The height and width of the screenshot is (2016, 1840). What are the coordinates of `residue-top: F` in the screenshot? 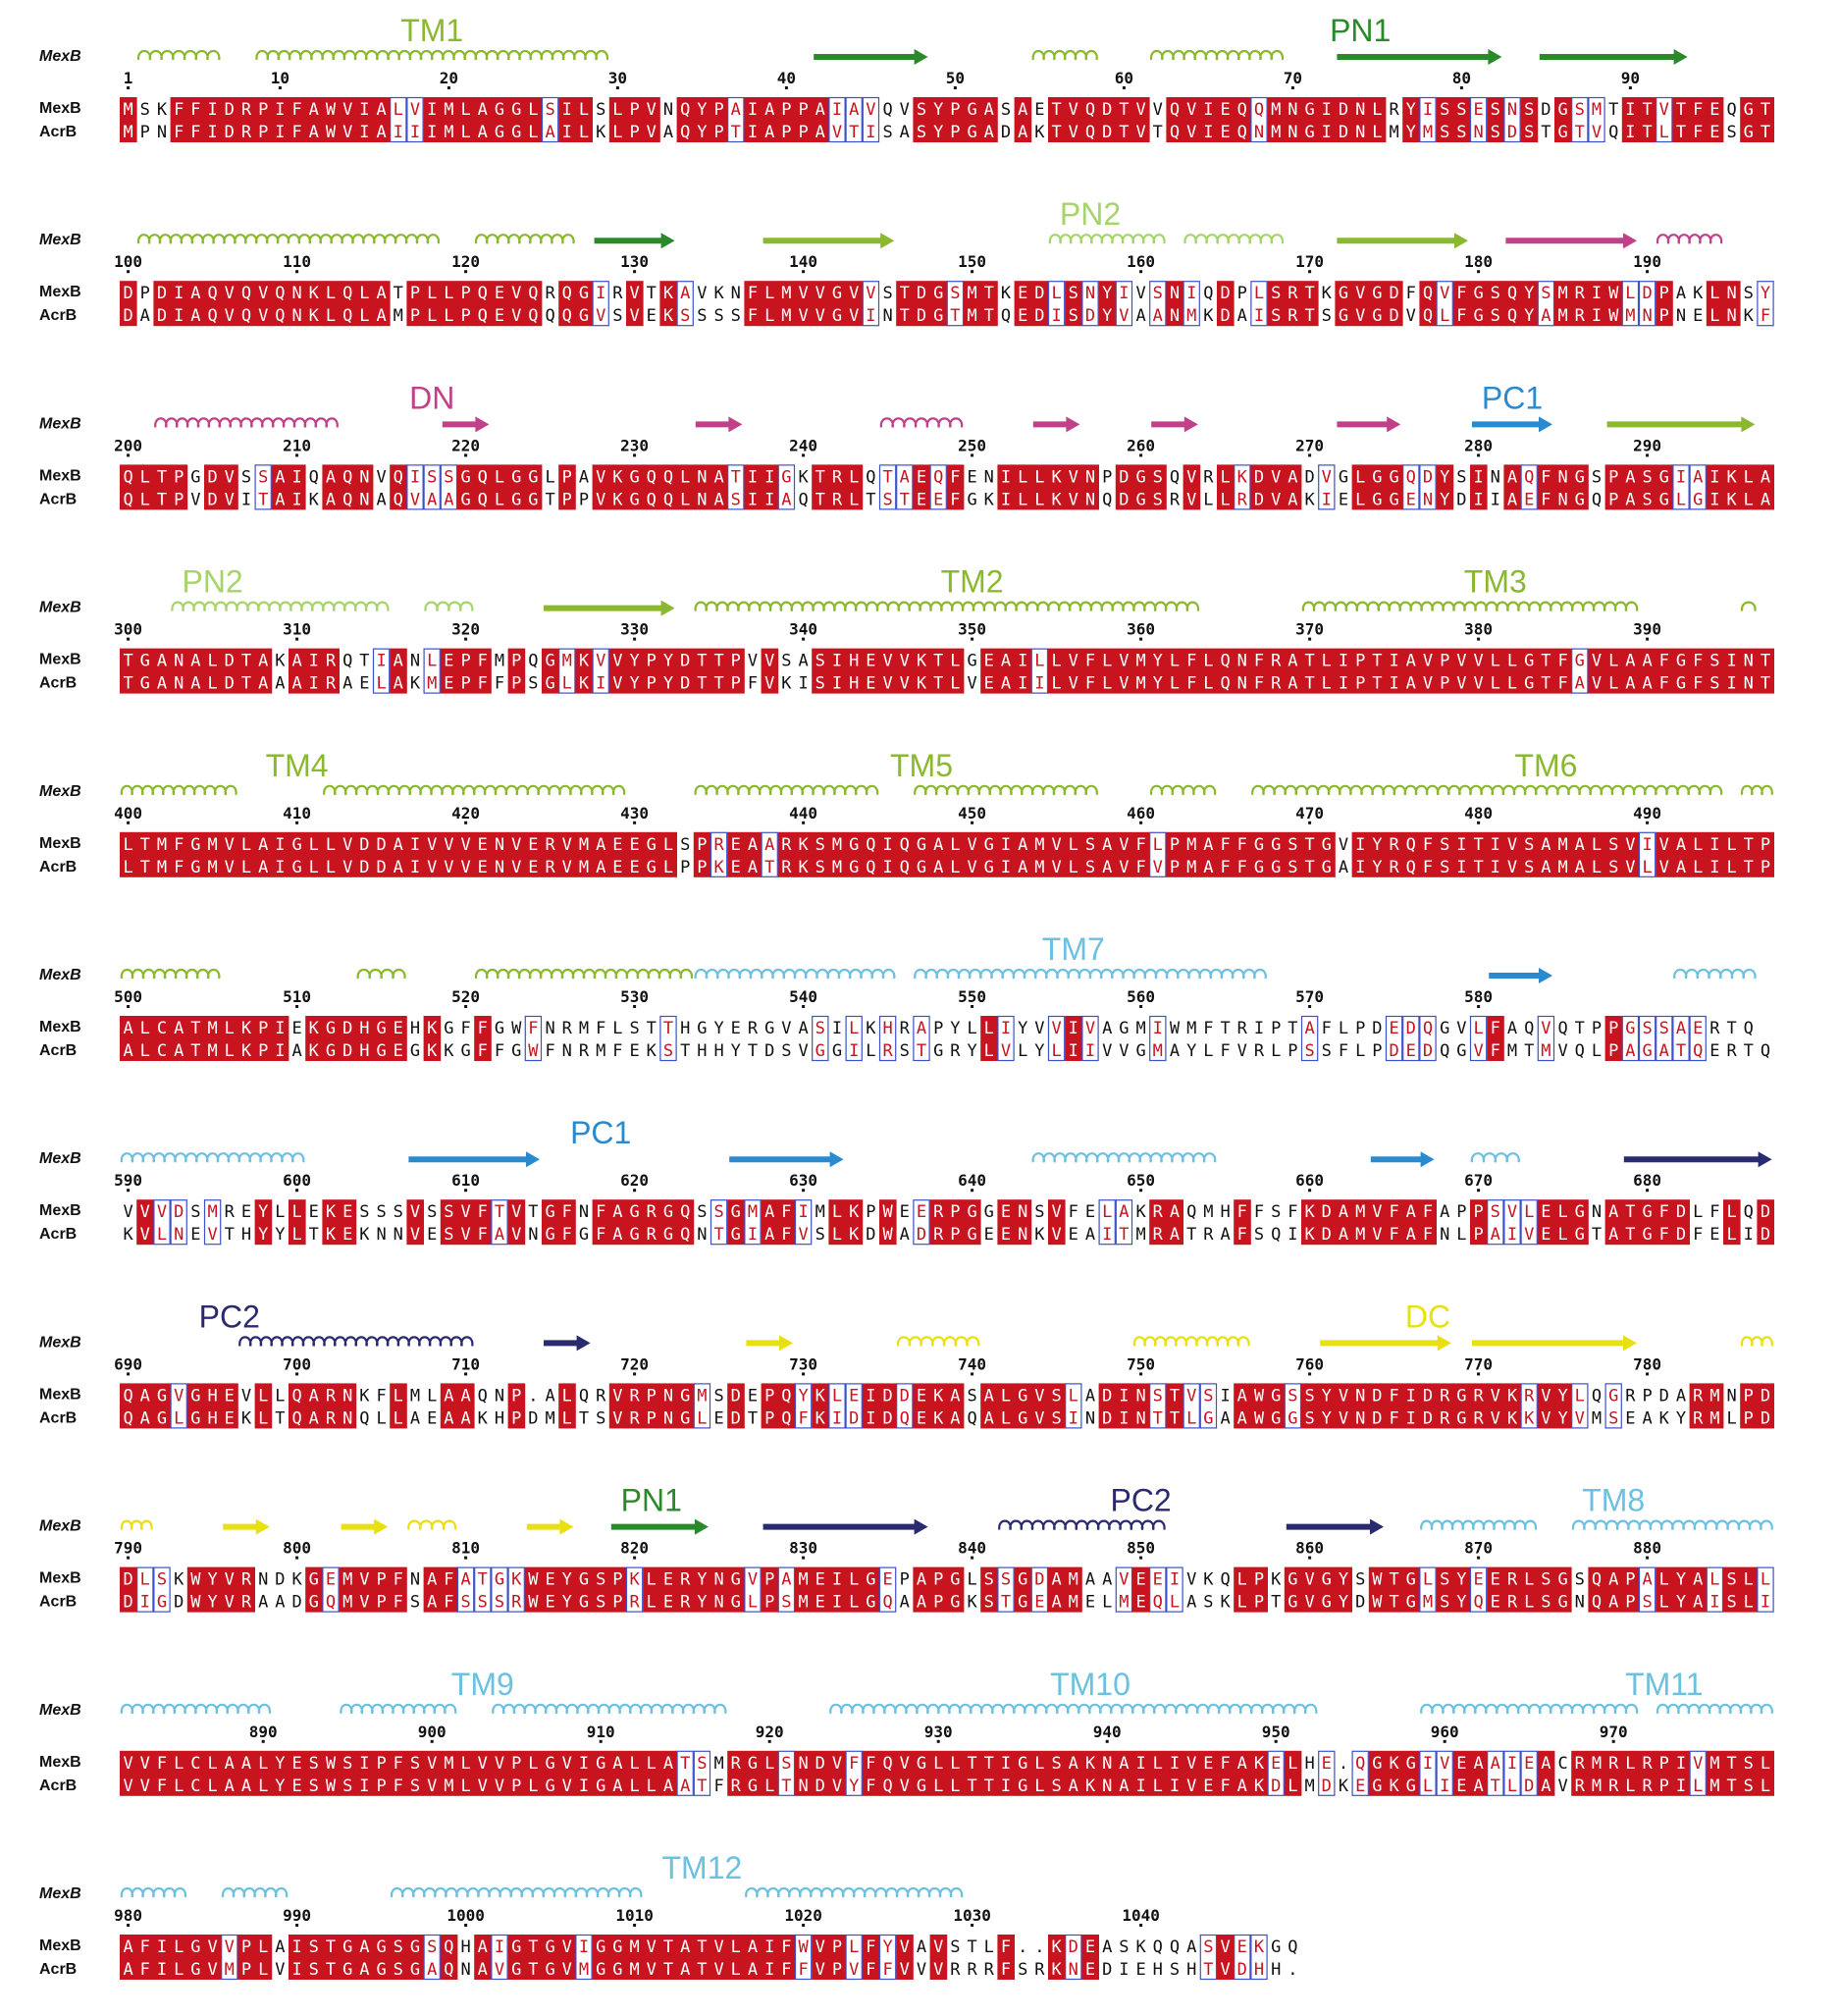 It's located at (1242, 845).